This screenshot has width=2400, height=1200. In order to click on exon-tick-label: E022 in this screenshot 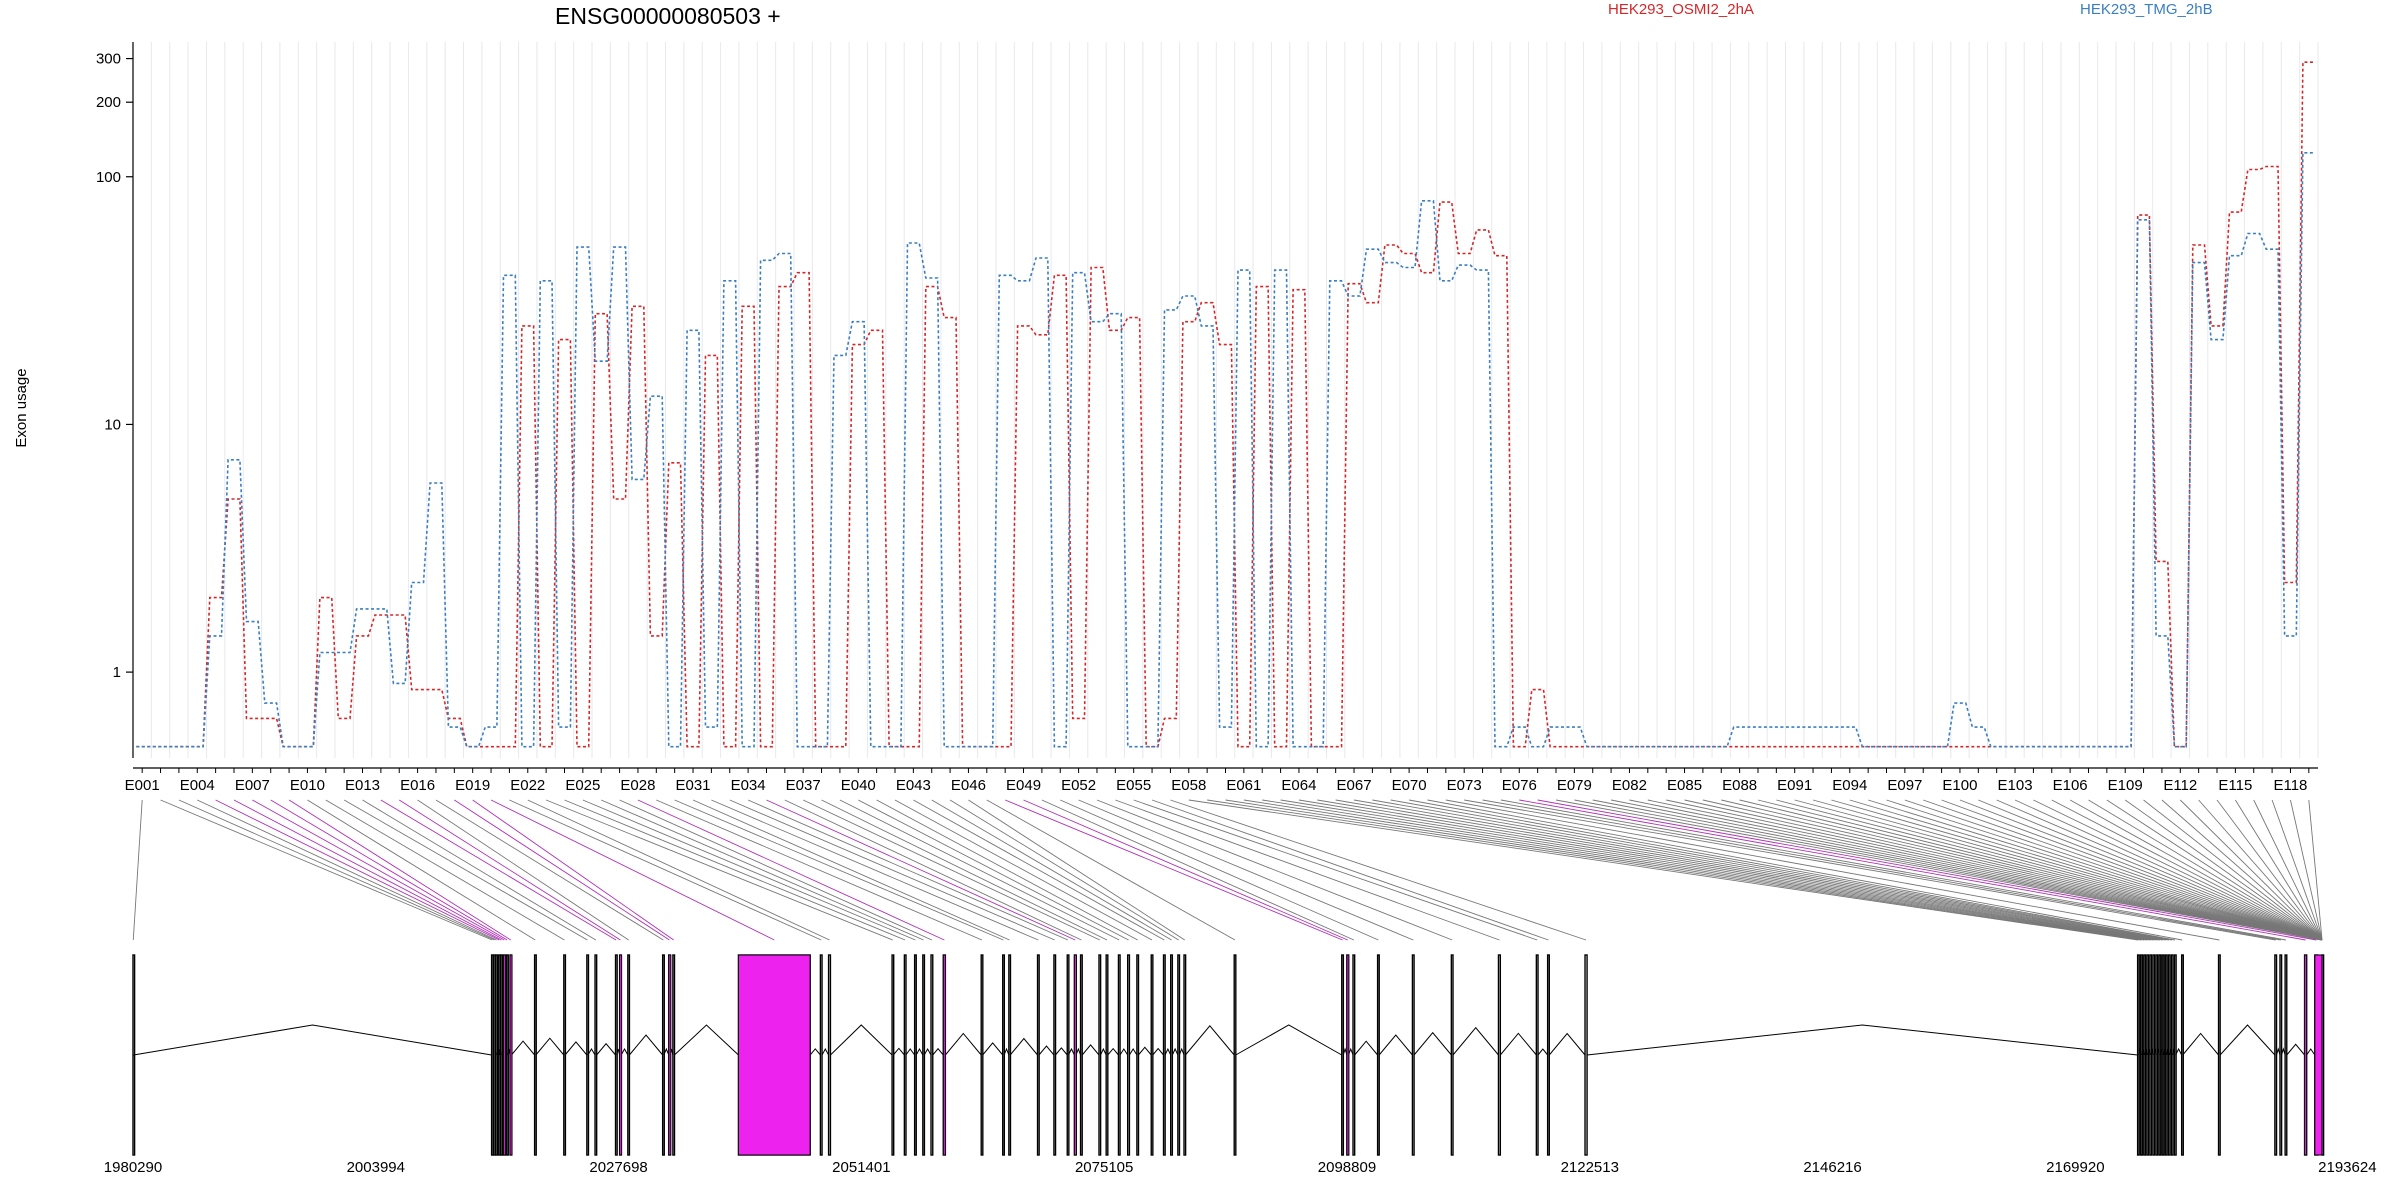, I will do `click(527, 785)`.